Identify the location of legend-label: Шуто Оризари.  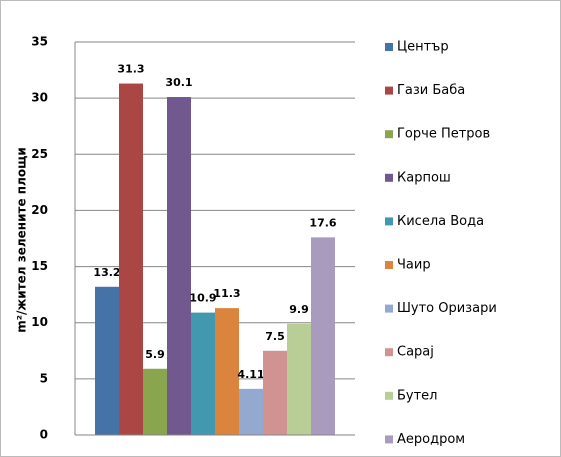
(447, 308).